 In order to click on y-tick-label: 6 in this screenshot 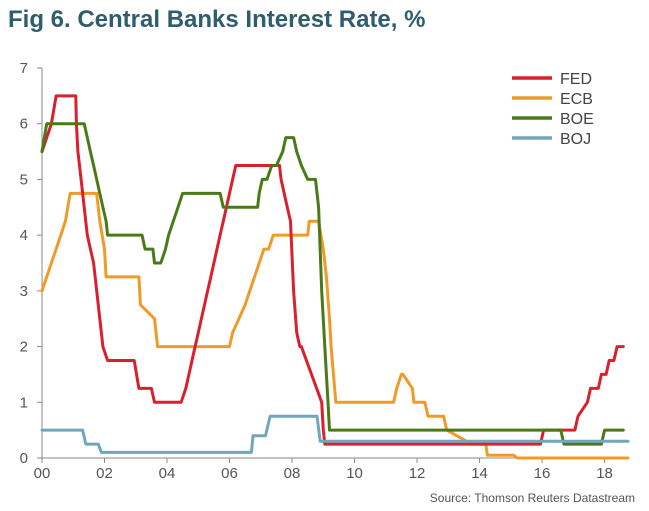, I will do `click(24, 124)`.